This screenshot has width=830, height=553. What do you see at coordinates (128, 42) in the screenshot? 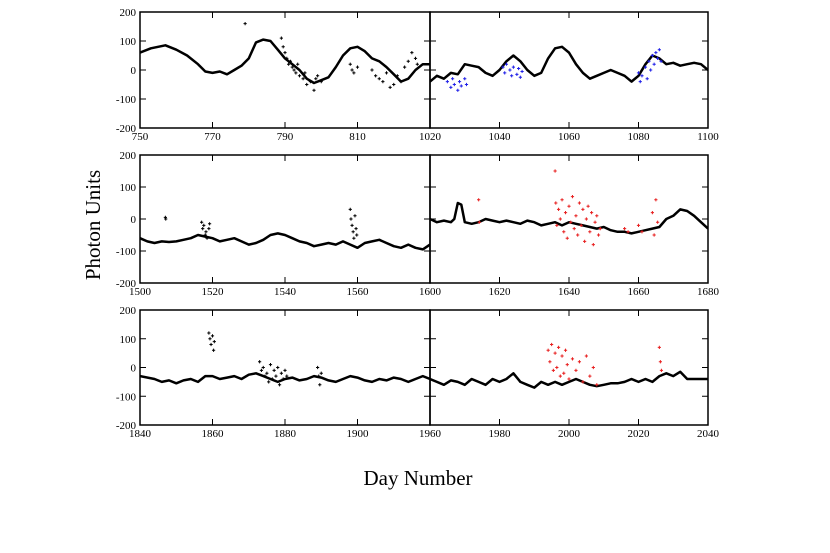
I see `y-tick-label: 100` at bounding box center [128, 42].